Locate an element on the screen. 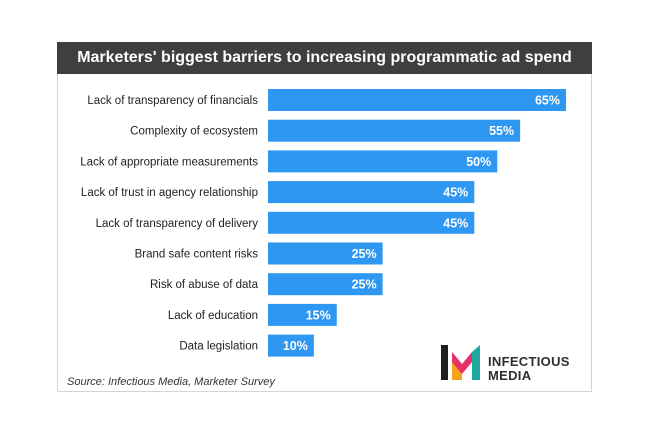 This screenshot has height=435, width=650. infectious-media-logo: INFECTIOUS MEDIA is located at coordinates (515, 362).